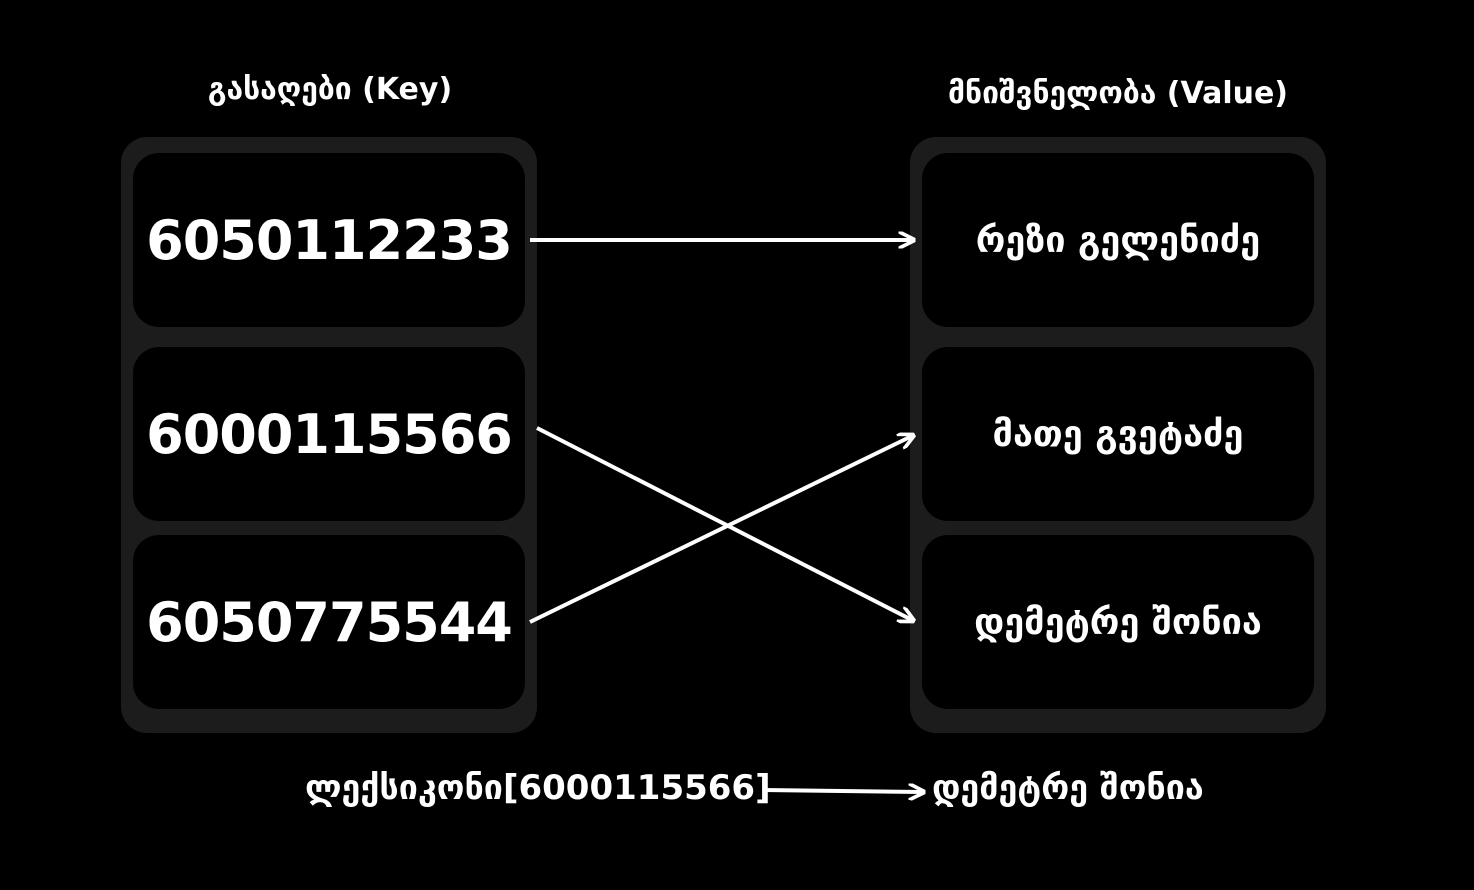 The width and height of the screenshot is (1474, 890). I want to click on key-label: 6000115566, so click(329, 434).